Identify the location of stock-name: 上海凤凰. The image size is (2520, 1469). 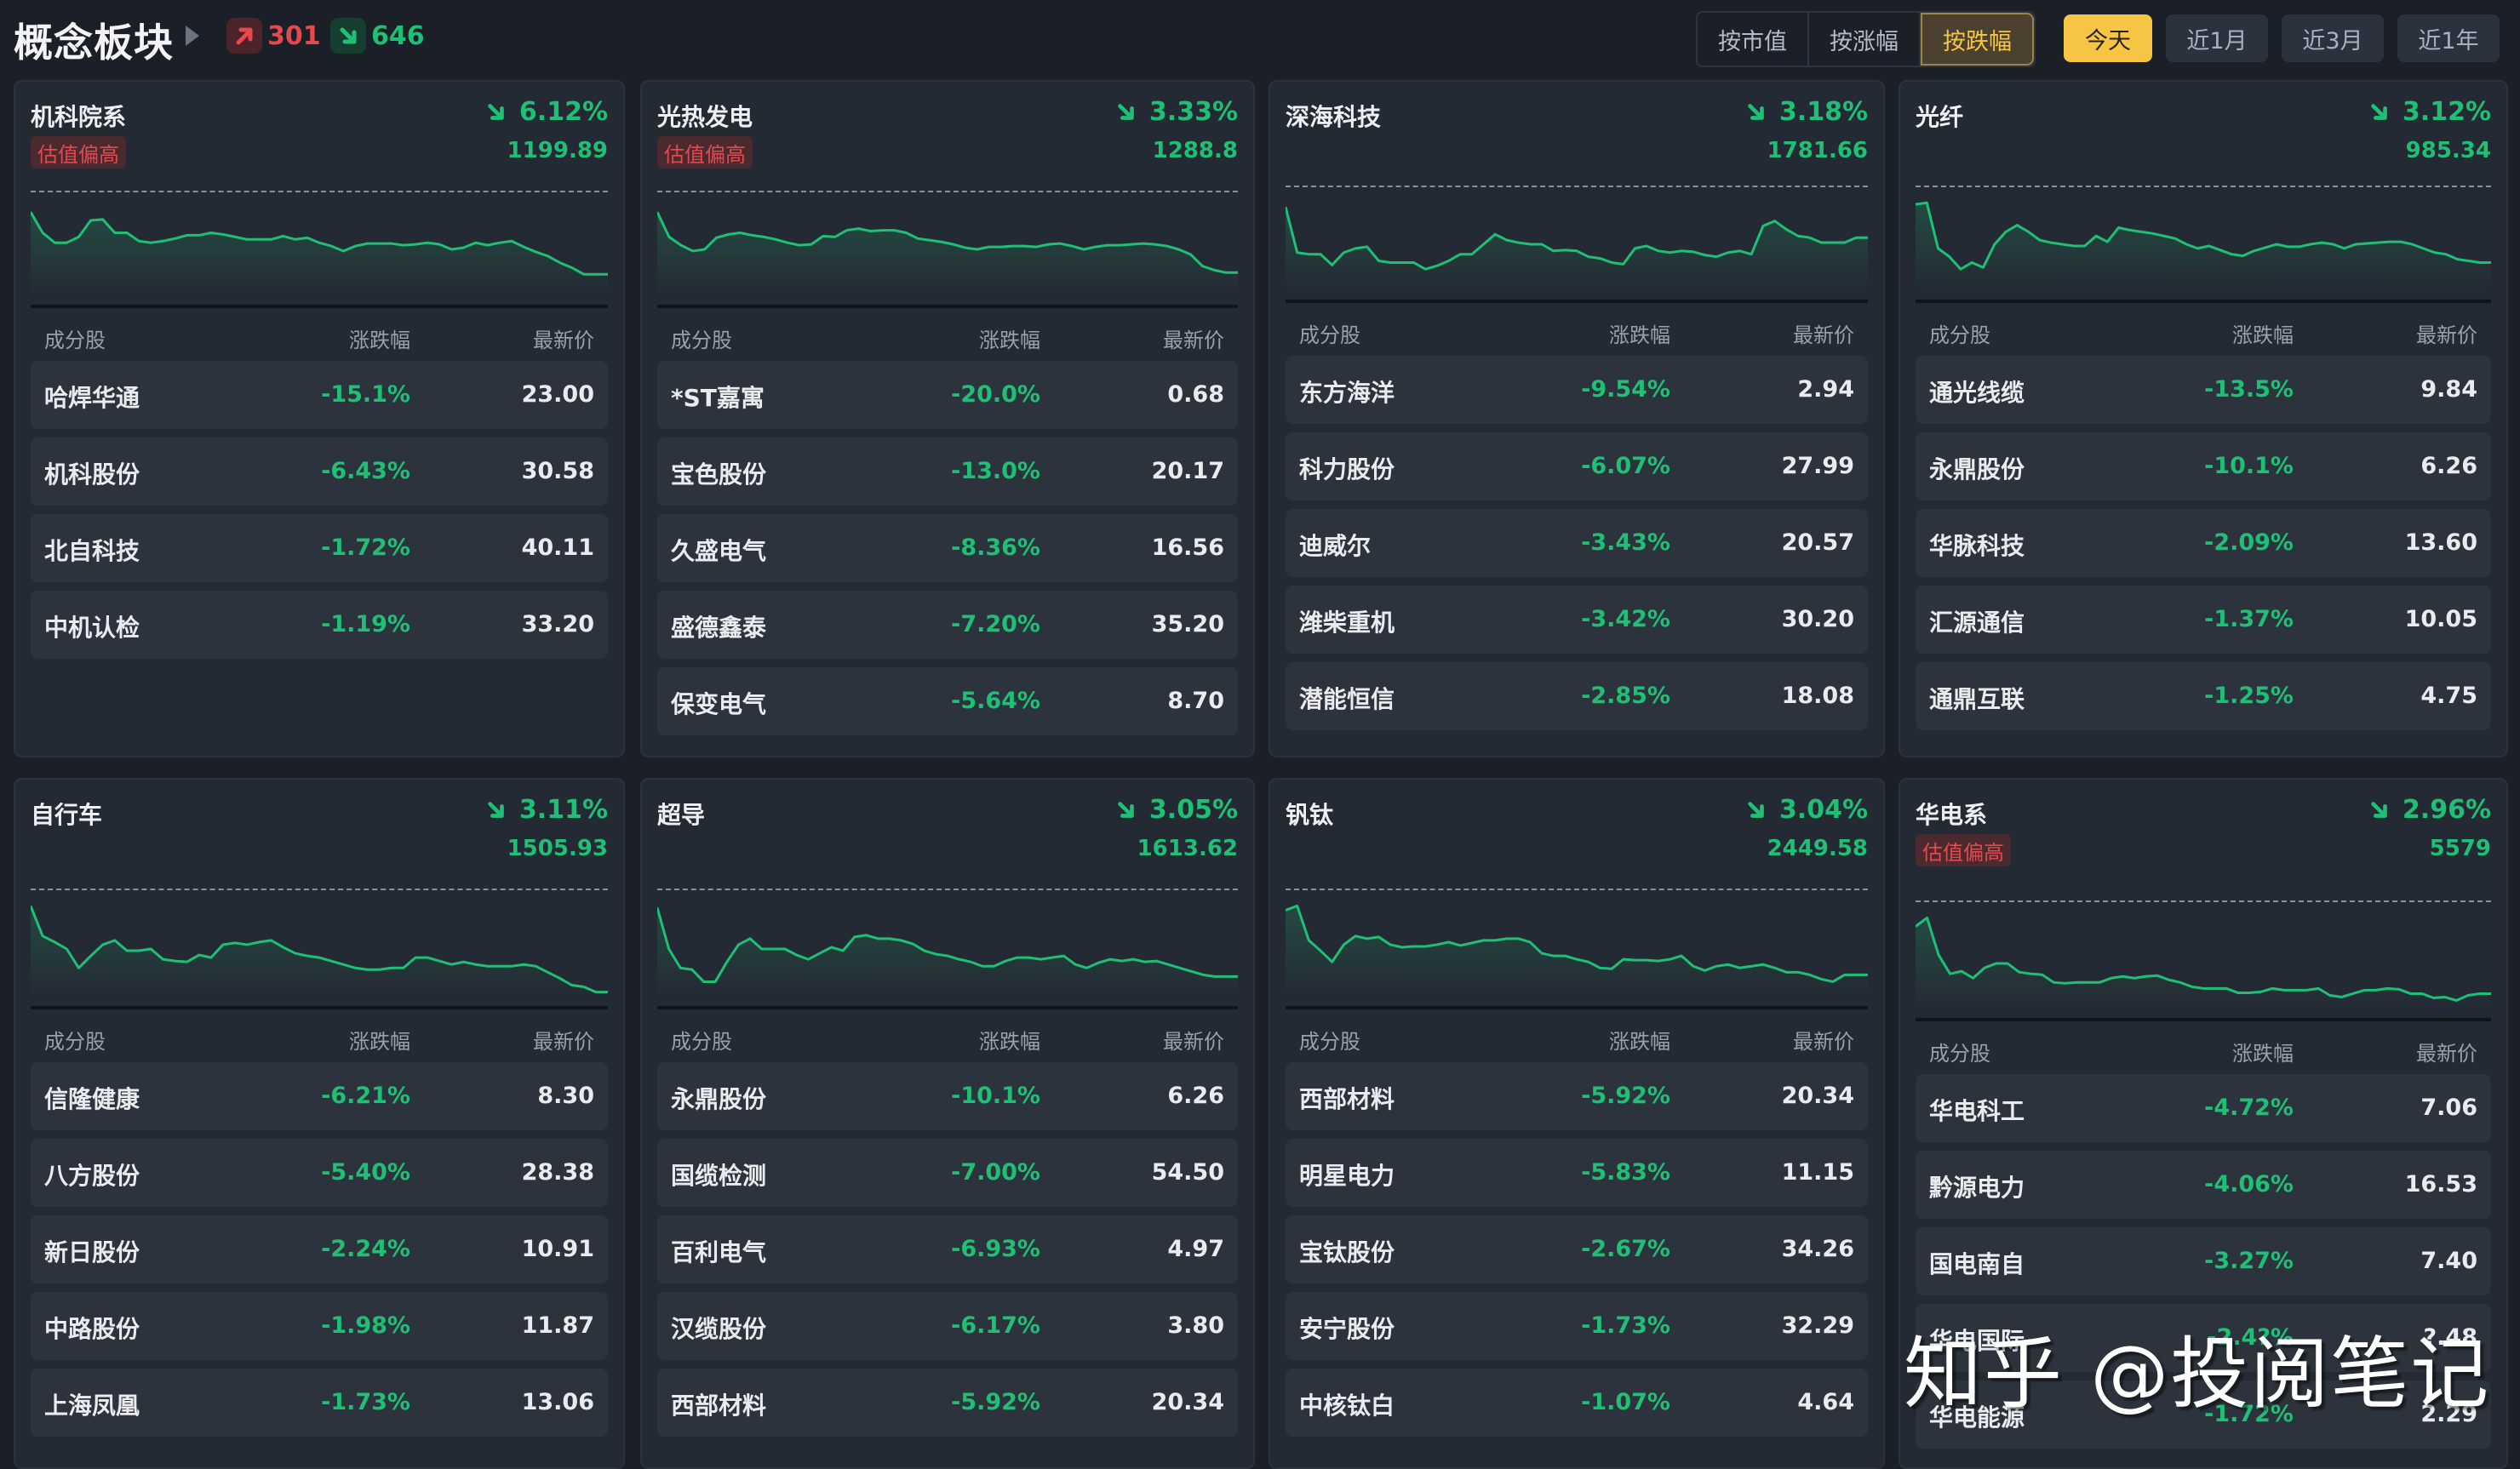
(92, 1406).